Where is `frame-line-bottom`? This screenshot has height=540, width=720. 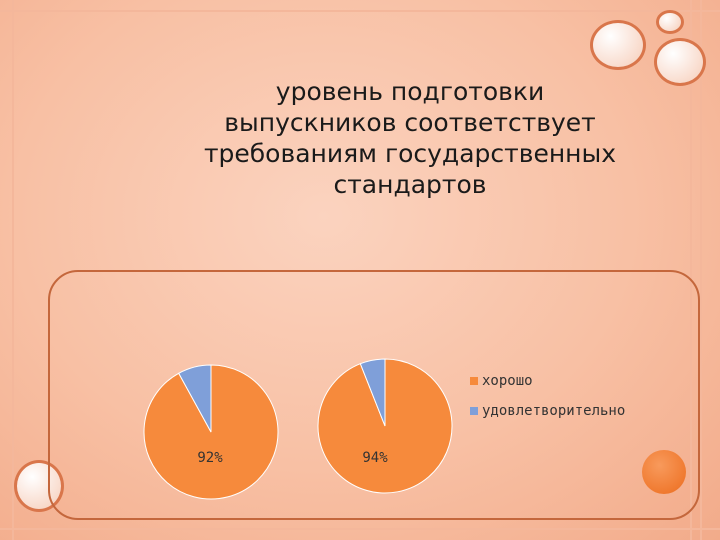 frame-line-bottom is located at coordinates (360, 529).